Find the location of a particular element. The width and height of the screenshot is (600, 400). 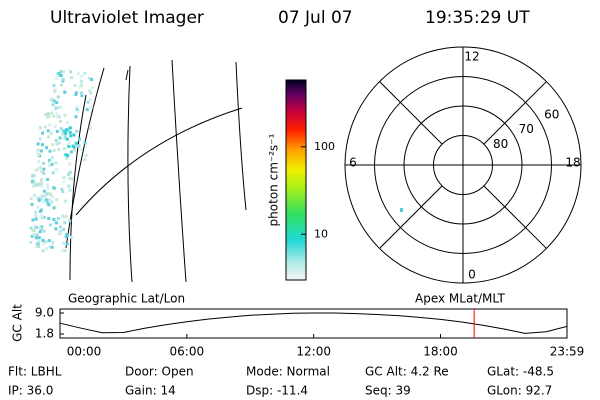

lat-ring is located at coordinates (463, 165).